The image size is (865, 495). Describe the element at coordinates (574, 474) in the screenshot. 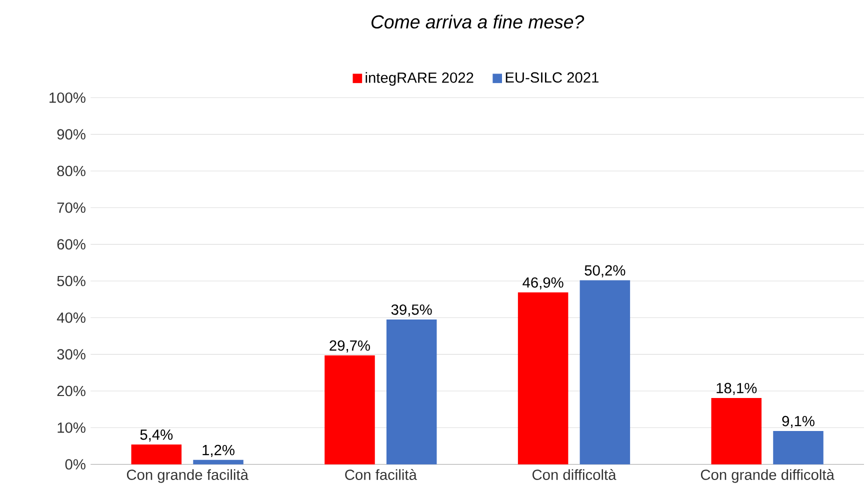

I see `x-tick-label: Con difficoltà` at that location.